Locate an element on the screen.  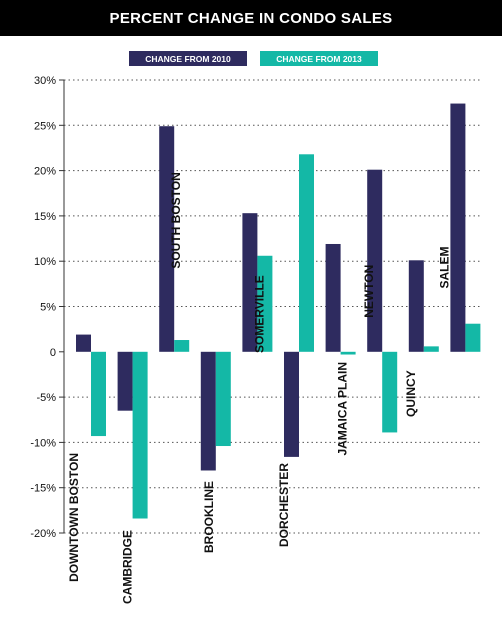
y-tick-label: -20% is located at coordinates (43, 534).